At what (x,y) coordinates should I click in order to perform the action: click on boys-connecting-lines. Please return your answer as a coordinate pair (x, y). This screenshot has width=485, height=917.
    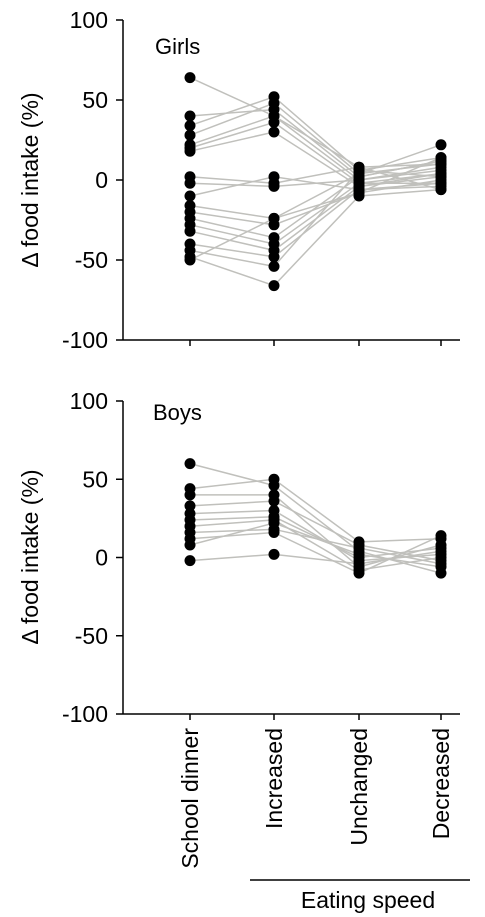
    Looking at the image, I should click on (315, 518).